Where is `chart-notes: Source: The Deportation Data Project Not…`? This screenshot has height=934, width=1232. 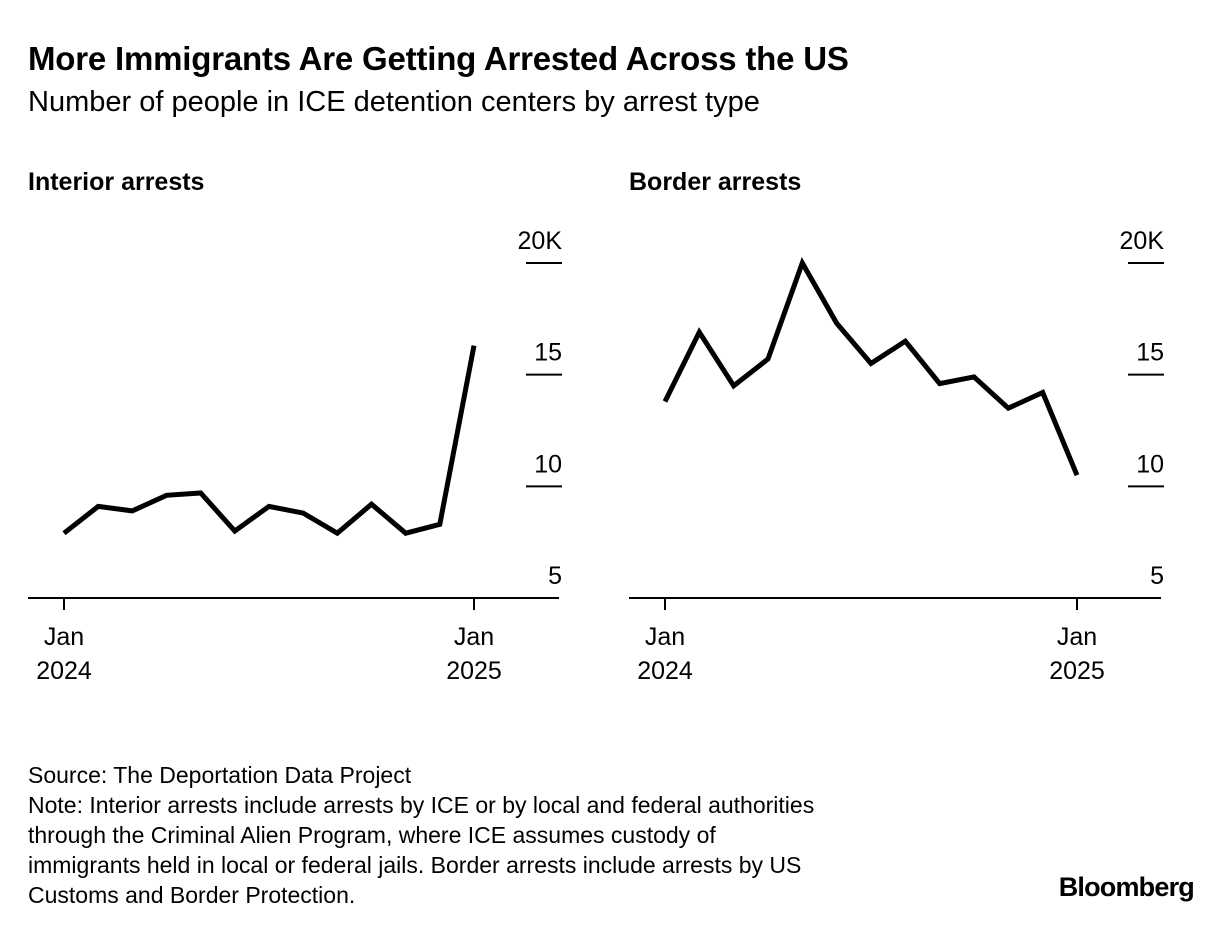
chart-notes: Source: The Deportation Data Project Not… is located at coordinates (508, 835).